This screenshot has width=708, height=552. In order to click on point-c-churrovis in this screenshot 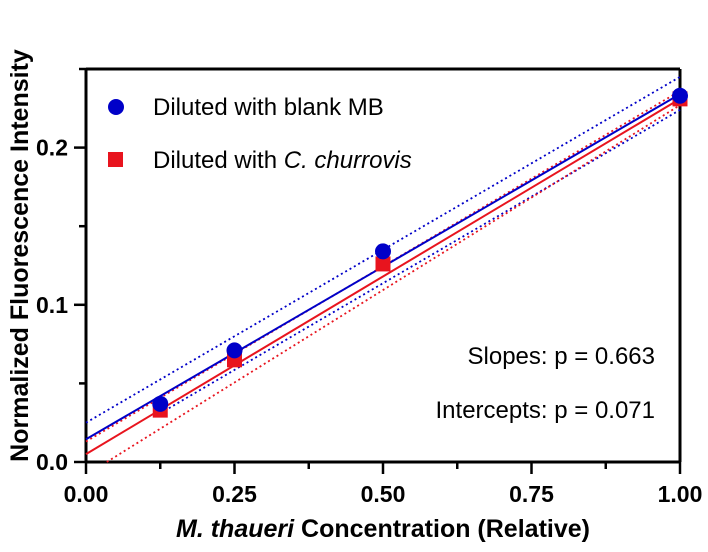, I will do `click(383, 264)`.